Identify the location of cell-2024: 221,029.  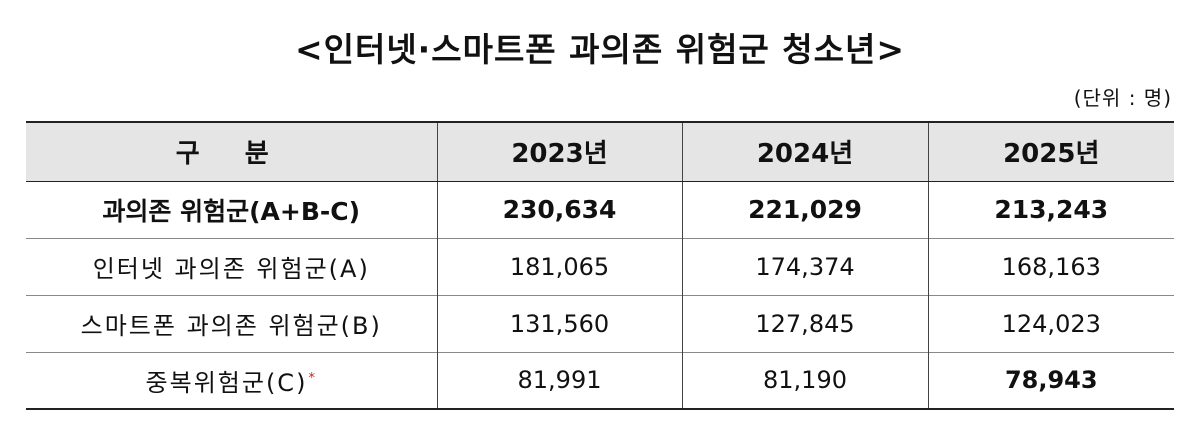
(804, 209).